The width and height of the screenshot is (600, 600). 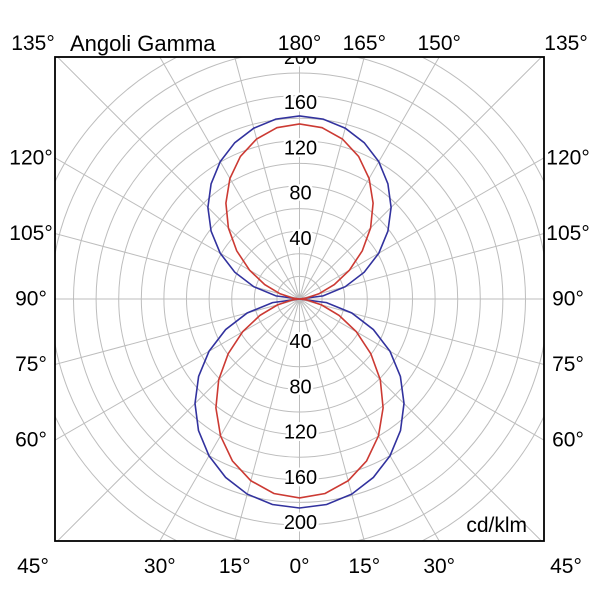 I want to click on angle-label-right: 90°, so click(x=568, y=299).